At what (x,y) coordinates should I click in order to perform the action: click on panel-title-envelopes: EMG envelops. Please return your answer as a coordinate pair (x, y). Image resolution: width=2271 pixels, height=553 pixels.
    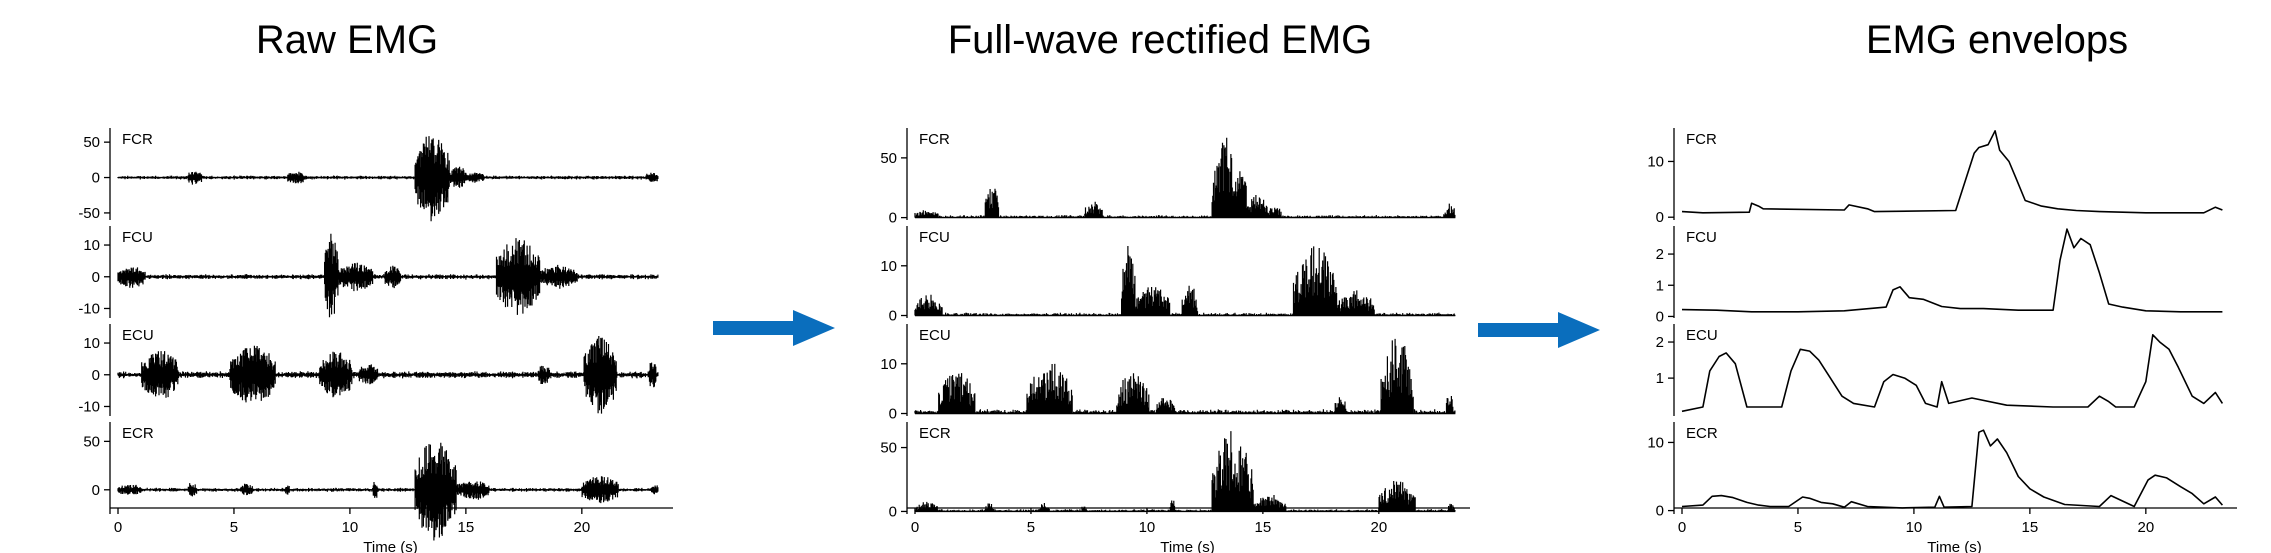
    Looking at the image, I should click on (1997, 40).